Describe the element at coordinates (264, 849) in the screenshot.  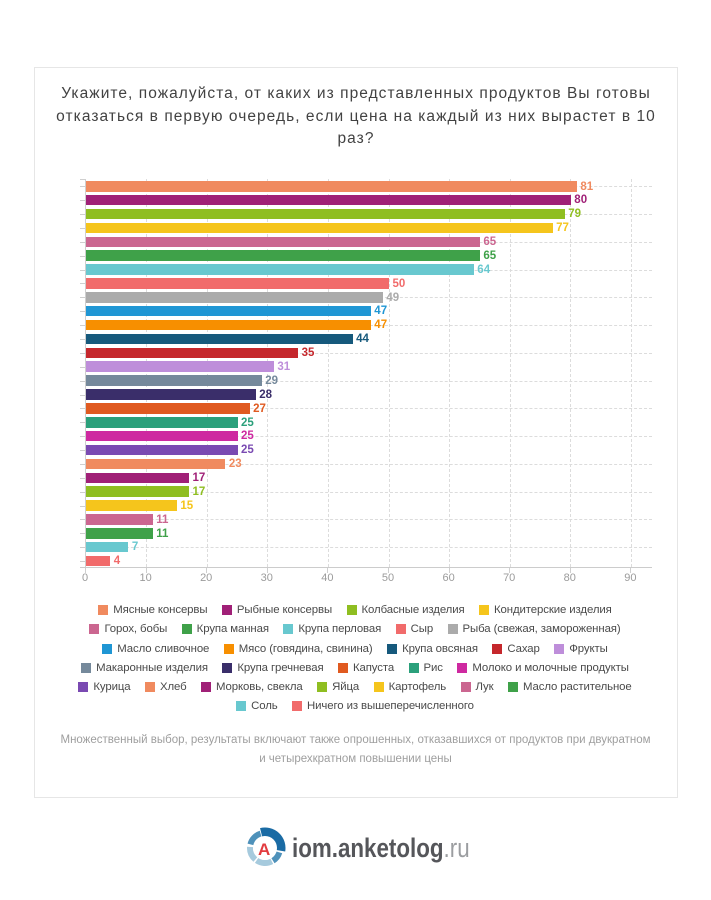
I see `svg-text: A` at that location.